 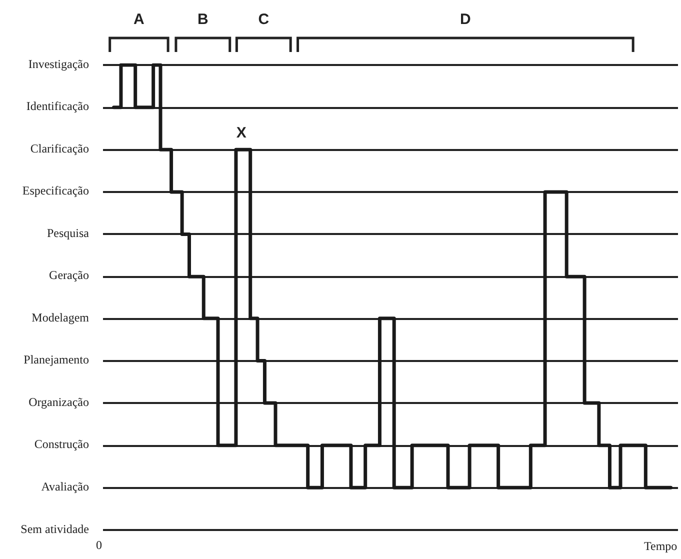 I want to click on text: Clarificação, so click(x=59, y=148).